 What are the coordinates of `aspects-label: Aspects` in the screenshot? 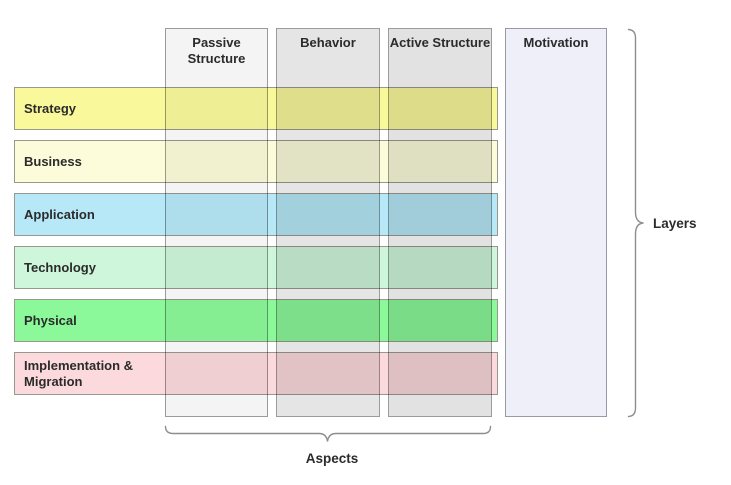 It's located at (332, 458).